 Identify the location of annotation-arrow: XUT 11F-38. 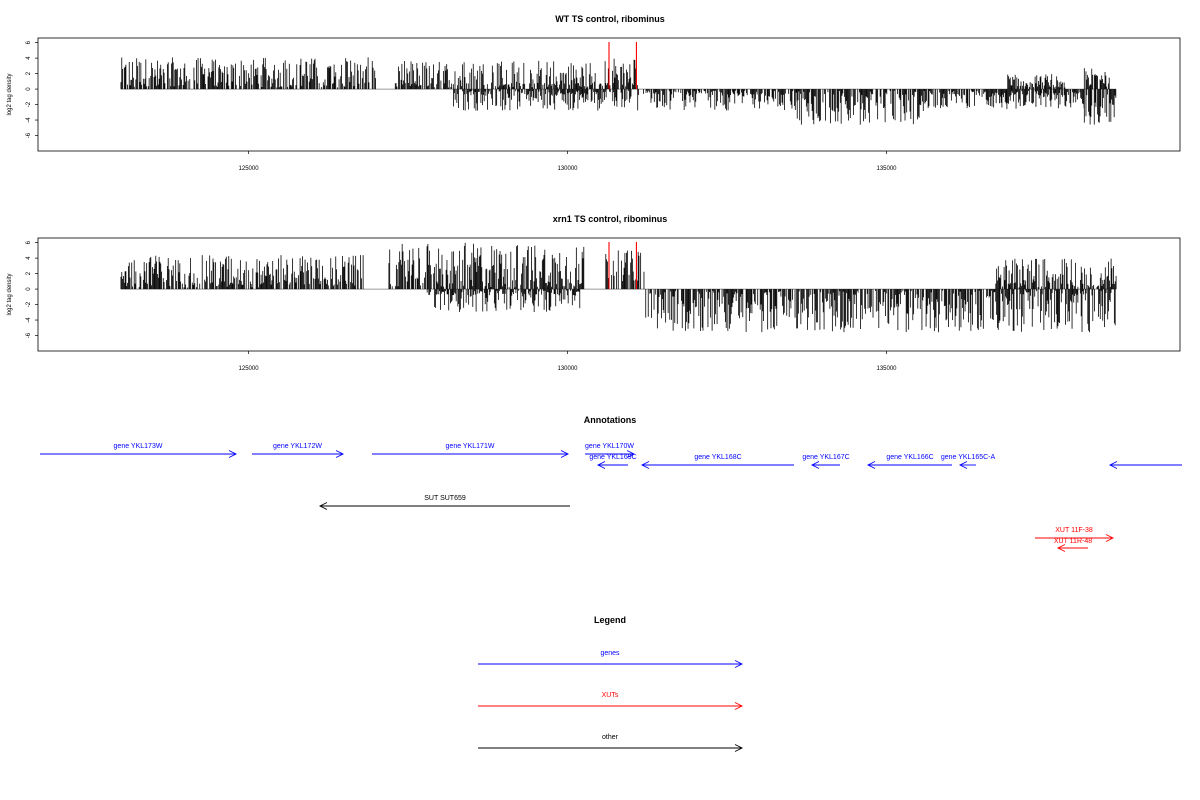
(1075, 534).